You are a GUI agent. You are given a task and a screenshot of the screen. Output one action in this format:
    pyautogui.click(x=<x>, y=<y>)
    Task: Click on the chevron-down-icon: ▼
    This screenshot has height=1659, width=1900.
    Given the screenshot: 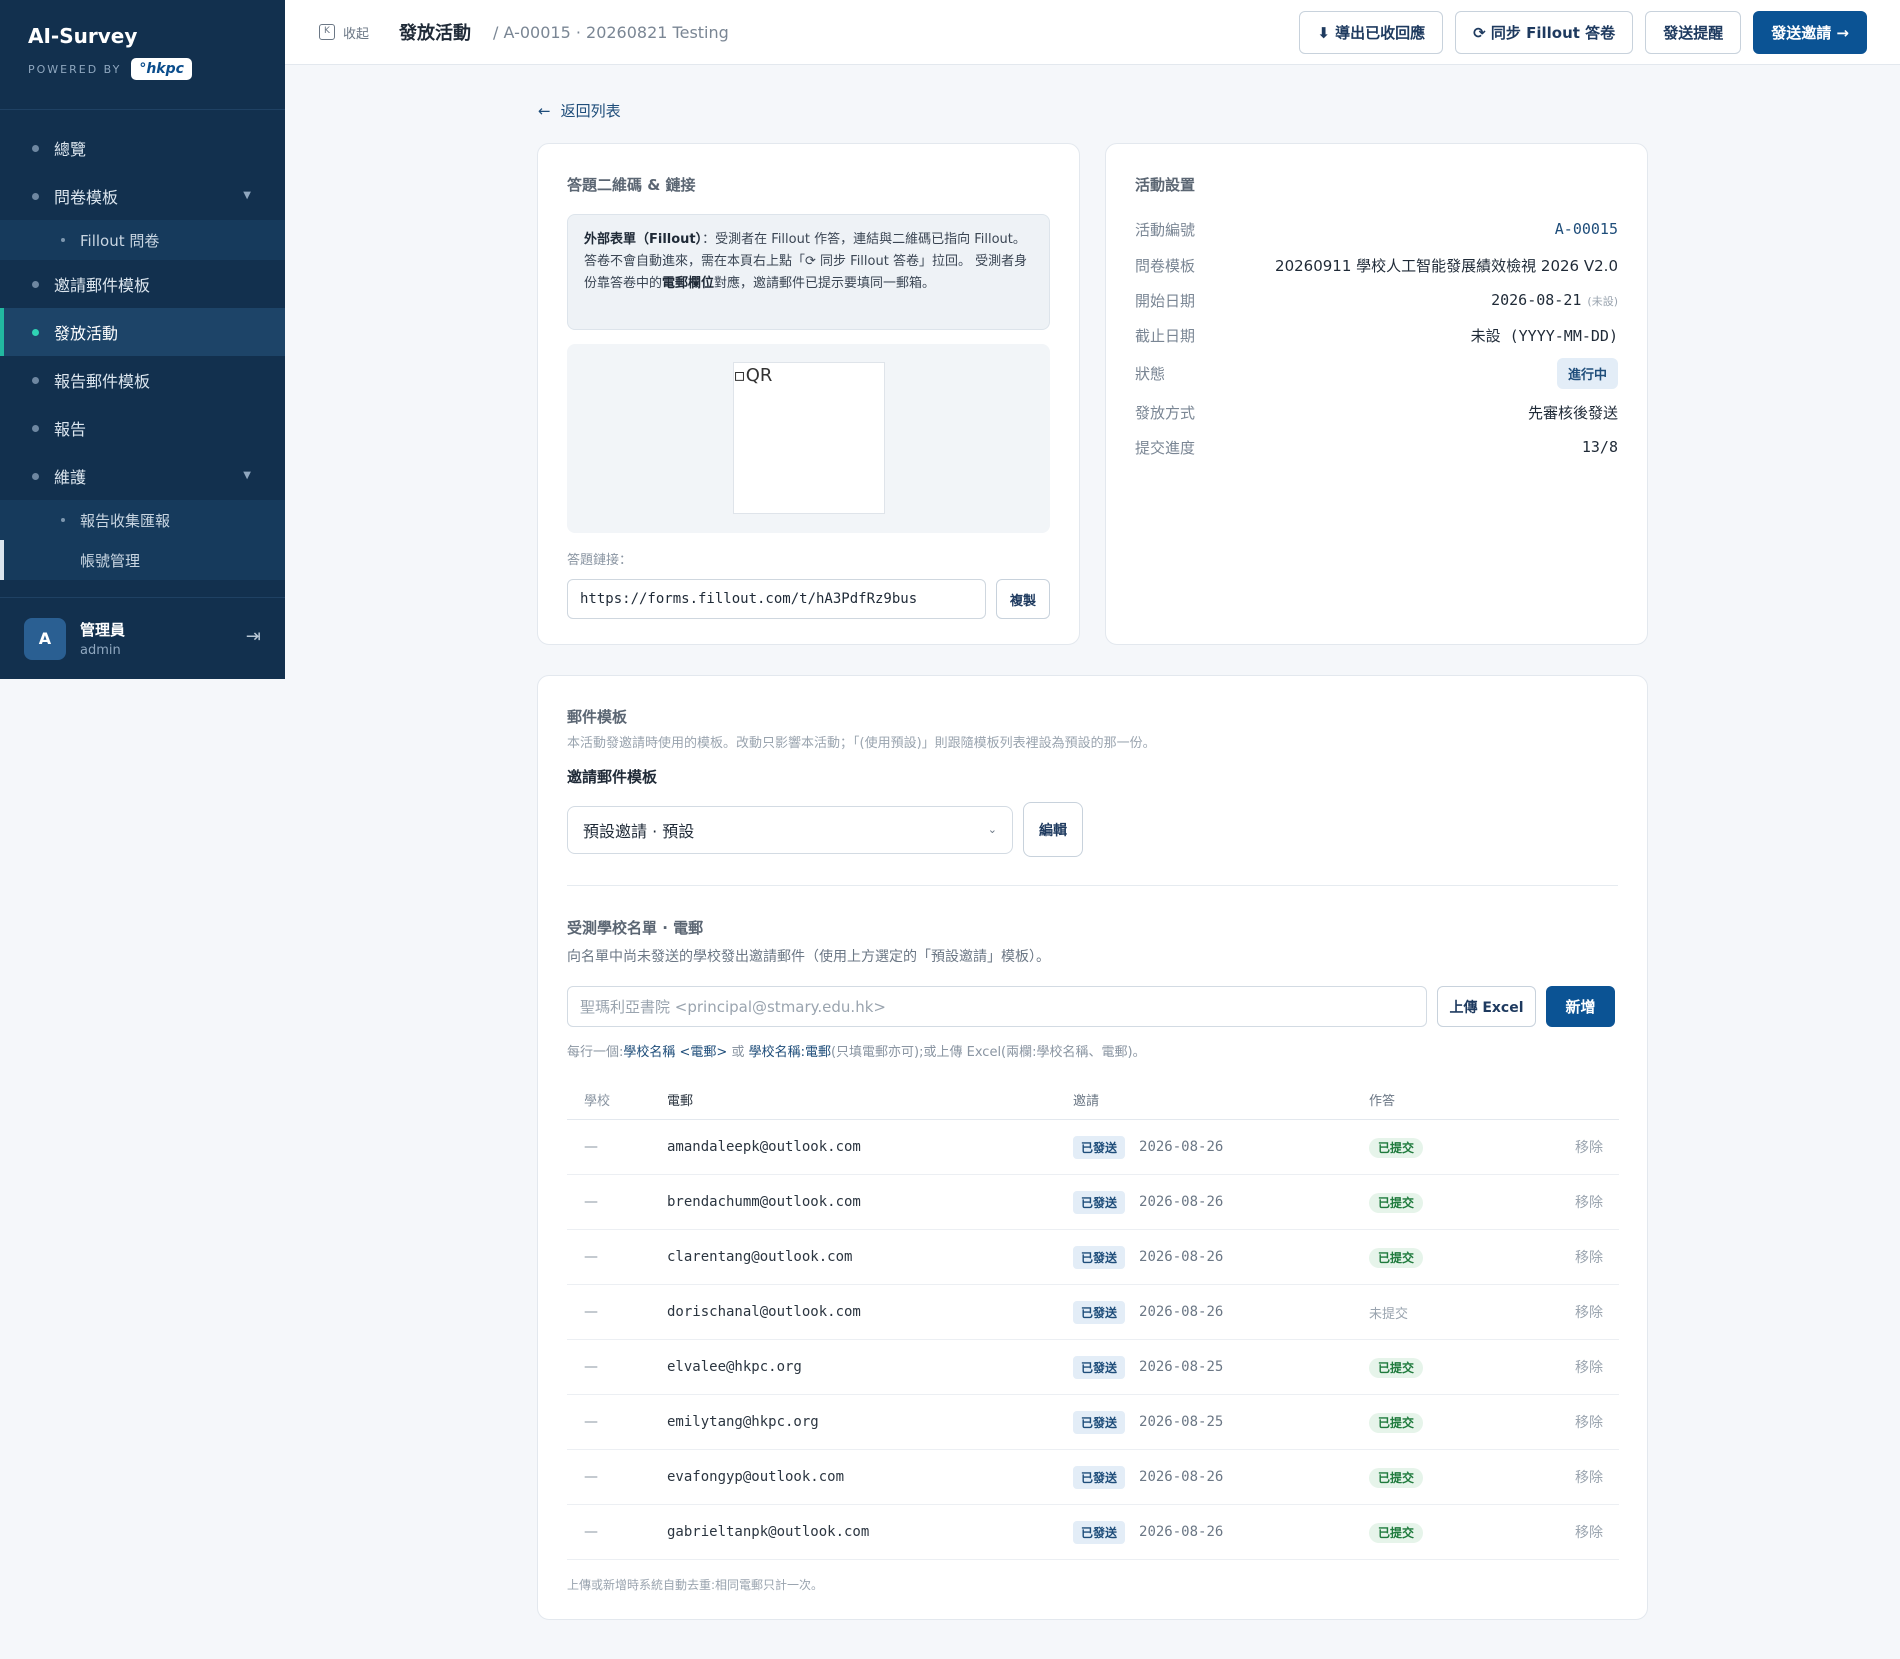 What is the action you would take?
    pyautogui.click(x=247, y=195)
    